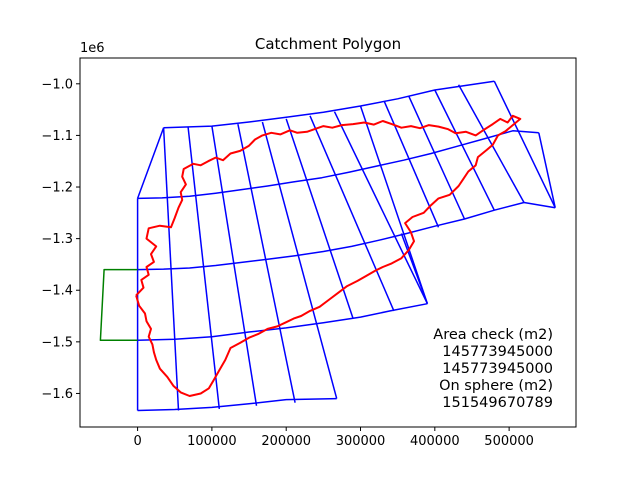 The image size is (640, 480). Describe the element at coordinates (497, 403) in the screenshot. I see `annotation-line: 151549670789` at that location.